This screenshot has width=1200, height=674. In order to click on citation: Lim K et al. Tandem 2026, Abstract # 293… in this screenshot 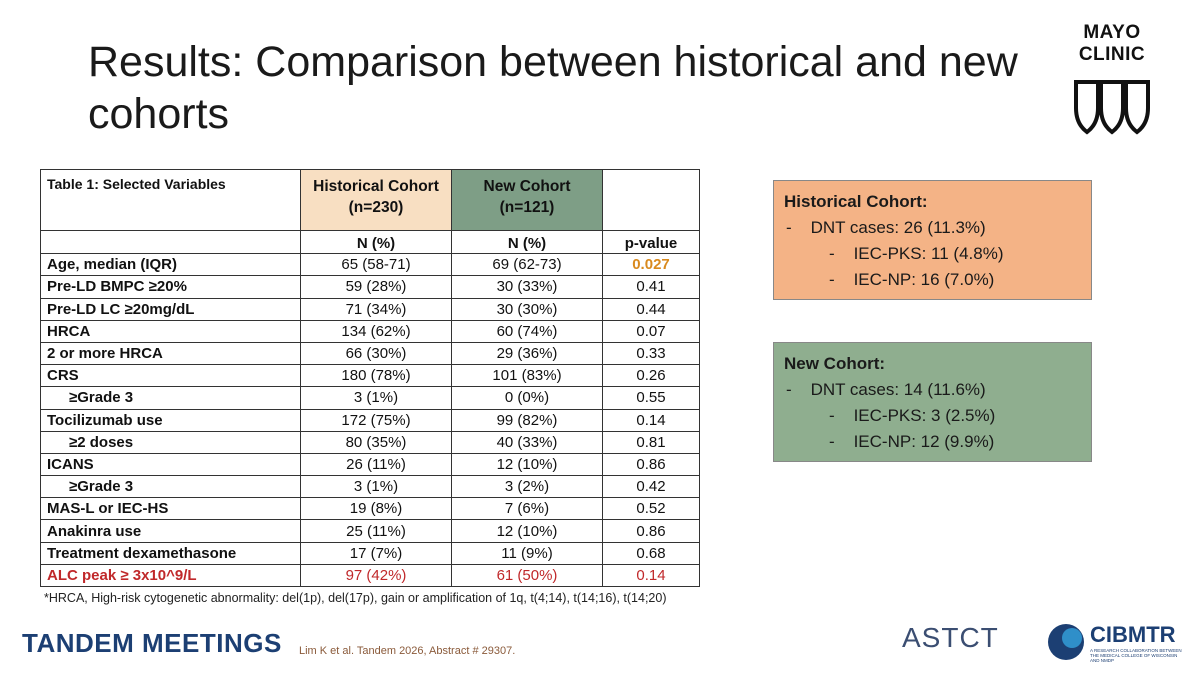, I will do `click(407, 651)`.